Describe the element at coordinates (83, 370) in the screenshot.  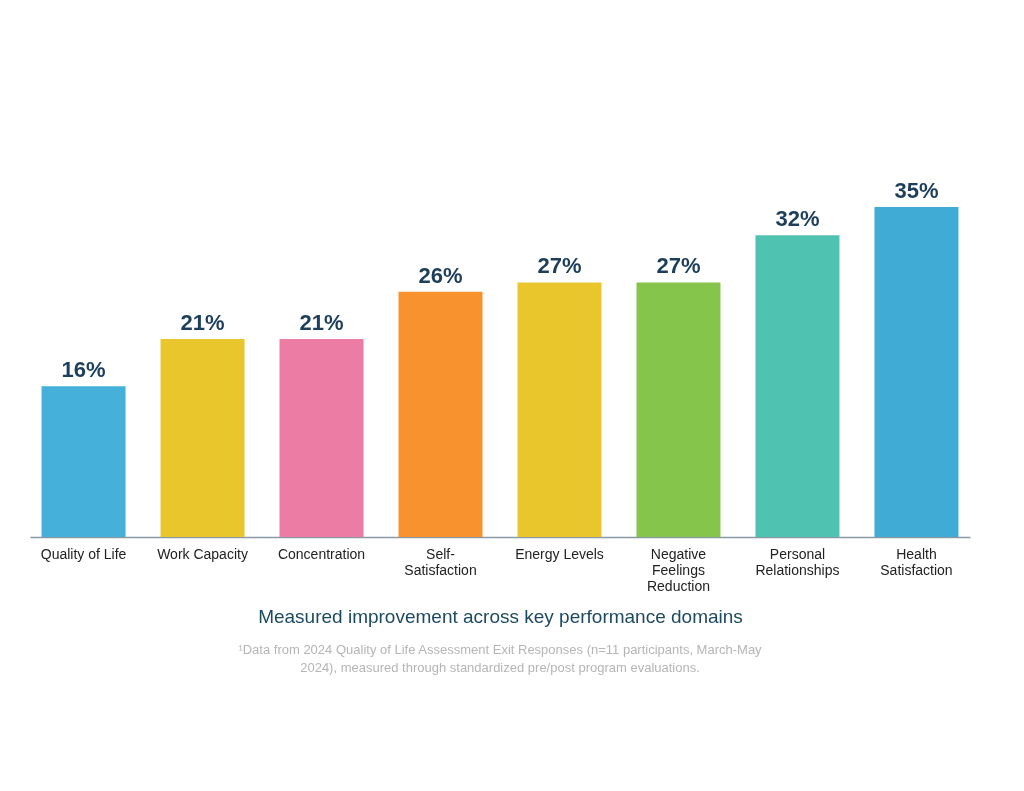
I see `data-label: 16%` at that location.